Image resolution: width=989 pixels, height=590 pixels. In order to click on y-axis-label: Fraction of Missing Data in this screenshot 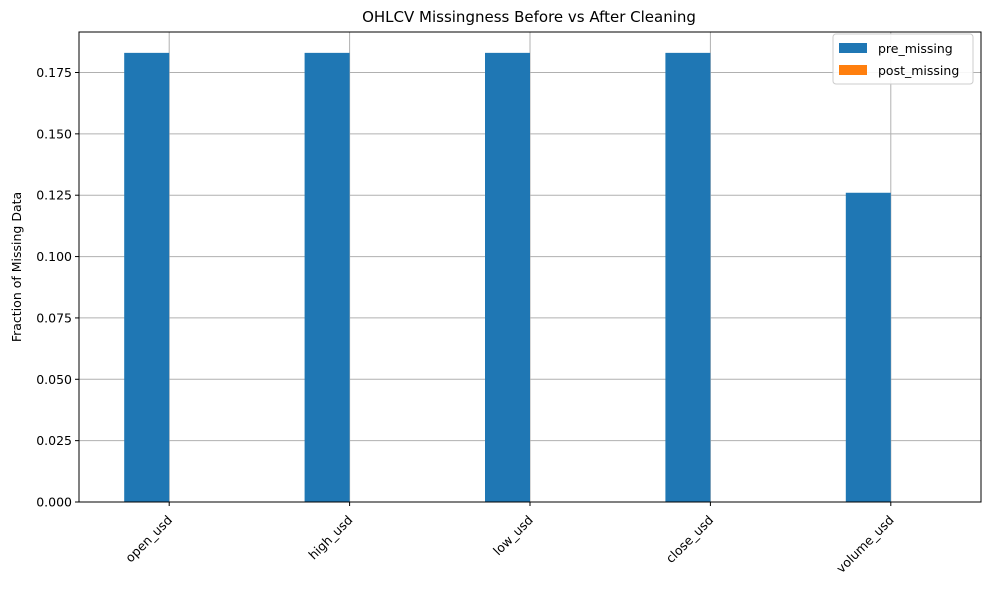, I will do `click(16, 267)`.